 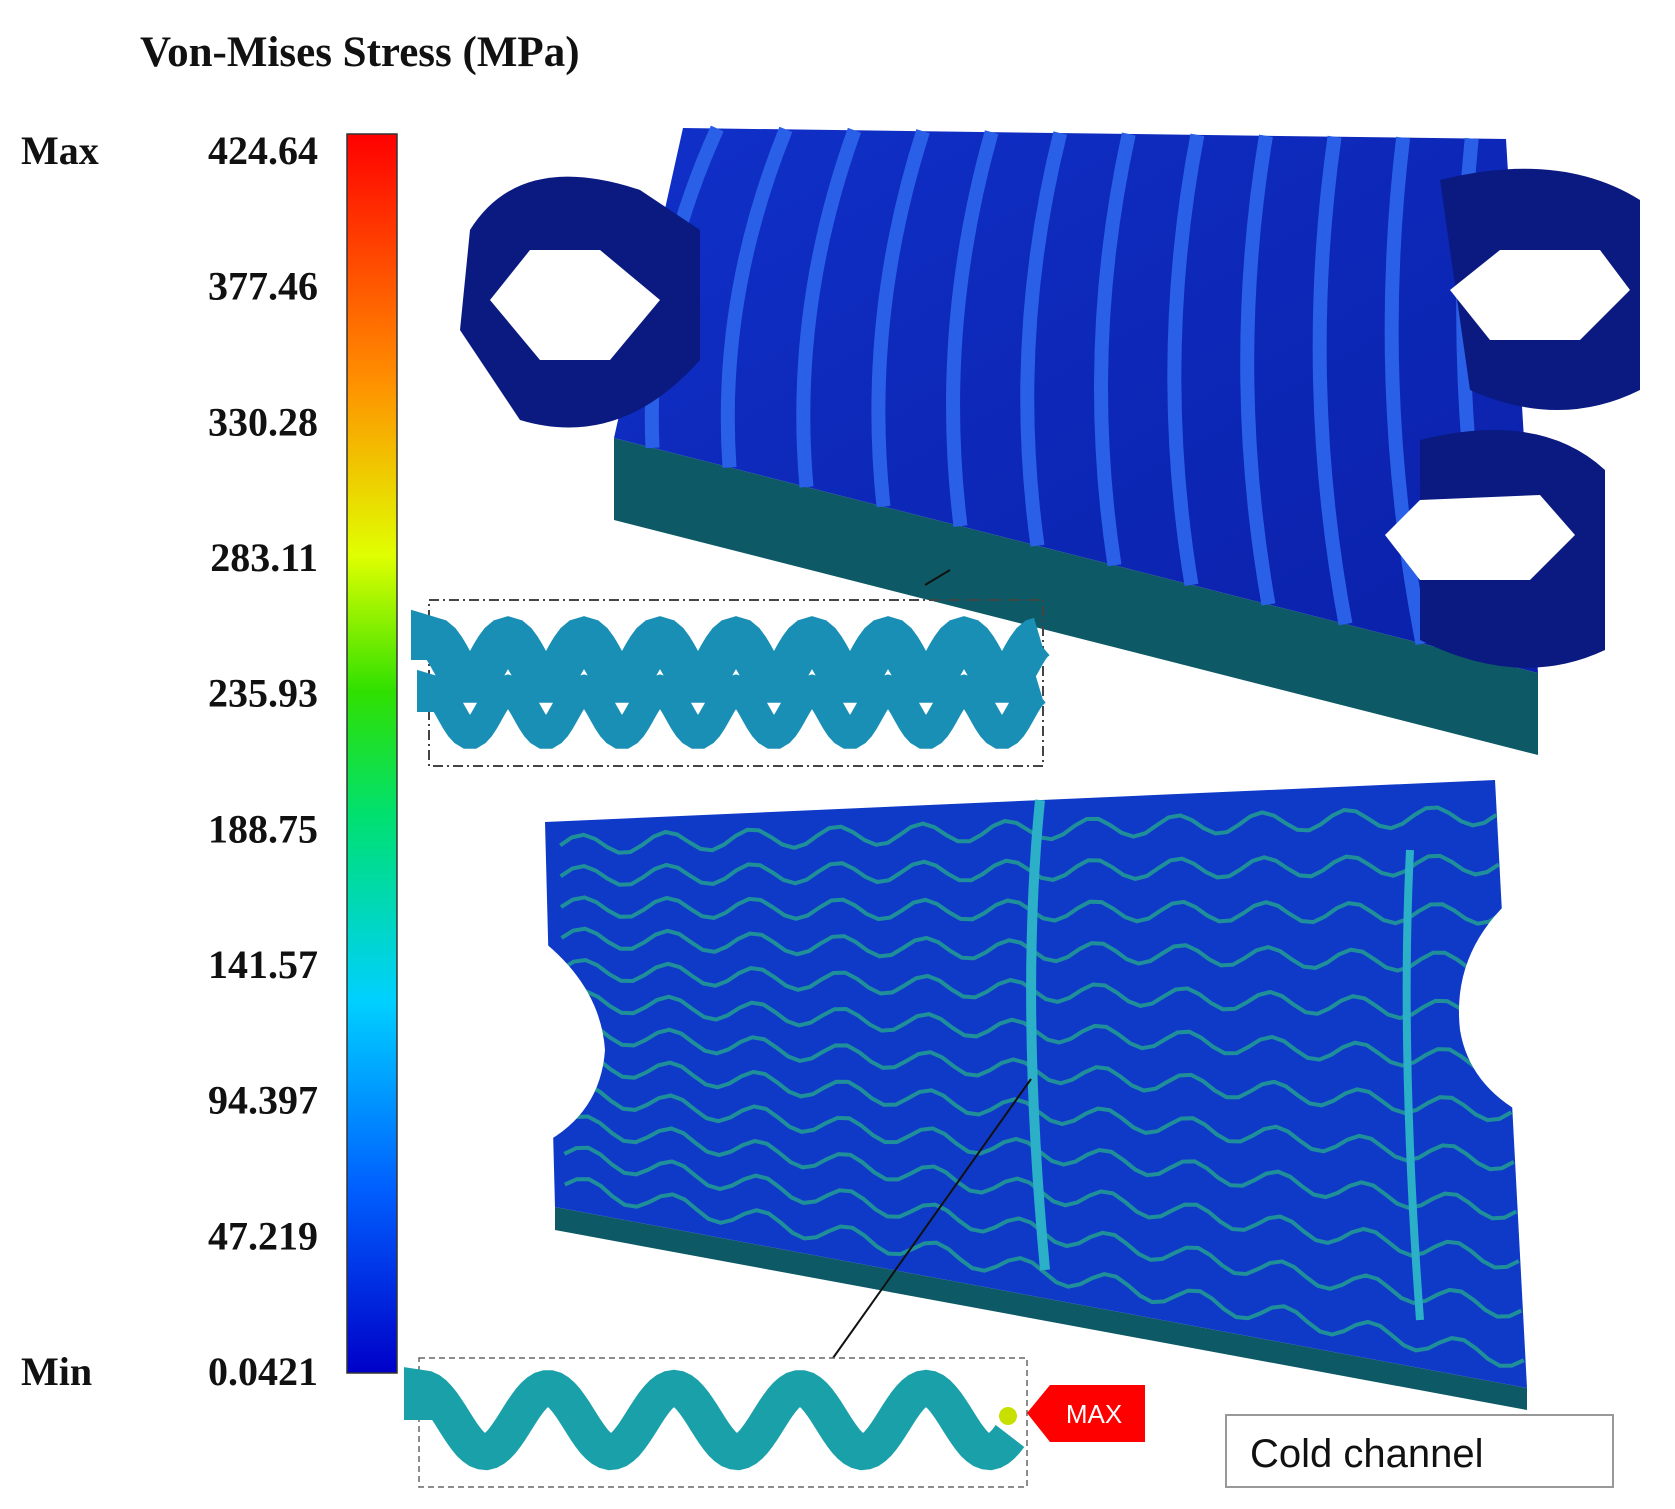 I want to click on colorbar-tick-label: 330.28, so click(x=263, y=421).